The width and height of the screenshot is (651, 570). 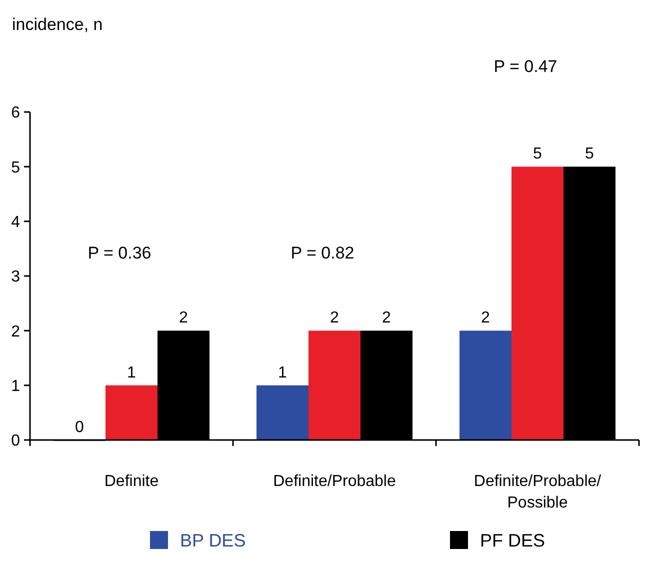 I want to click on annotation: P = 0.82, so click(x=322, y=253).